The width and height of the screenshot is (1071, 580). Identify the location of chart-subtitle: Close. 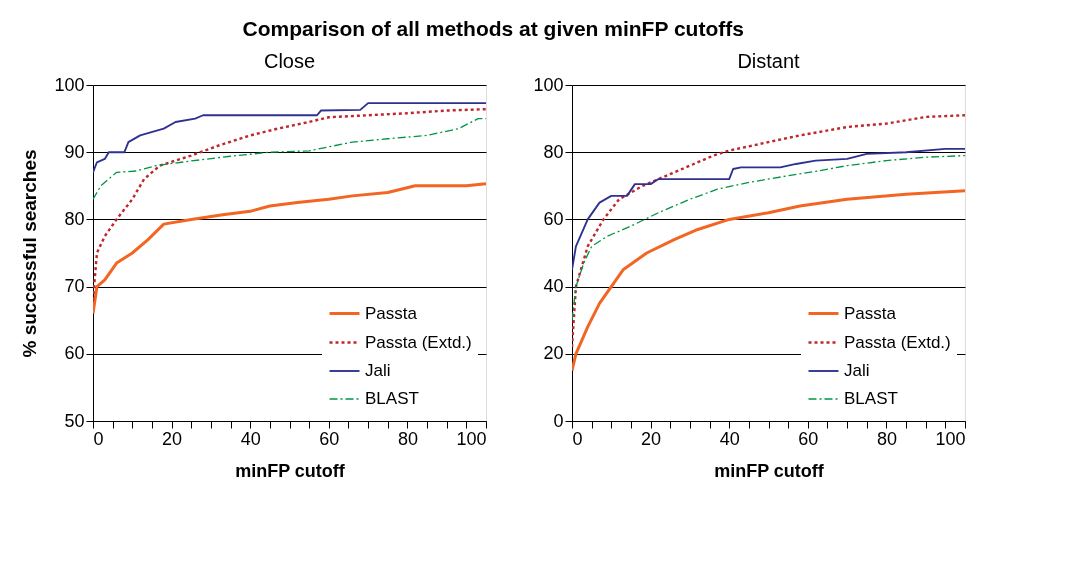
(289, 61).